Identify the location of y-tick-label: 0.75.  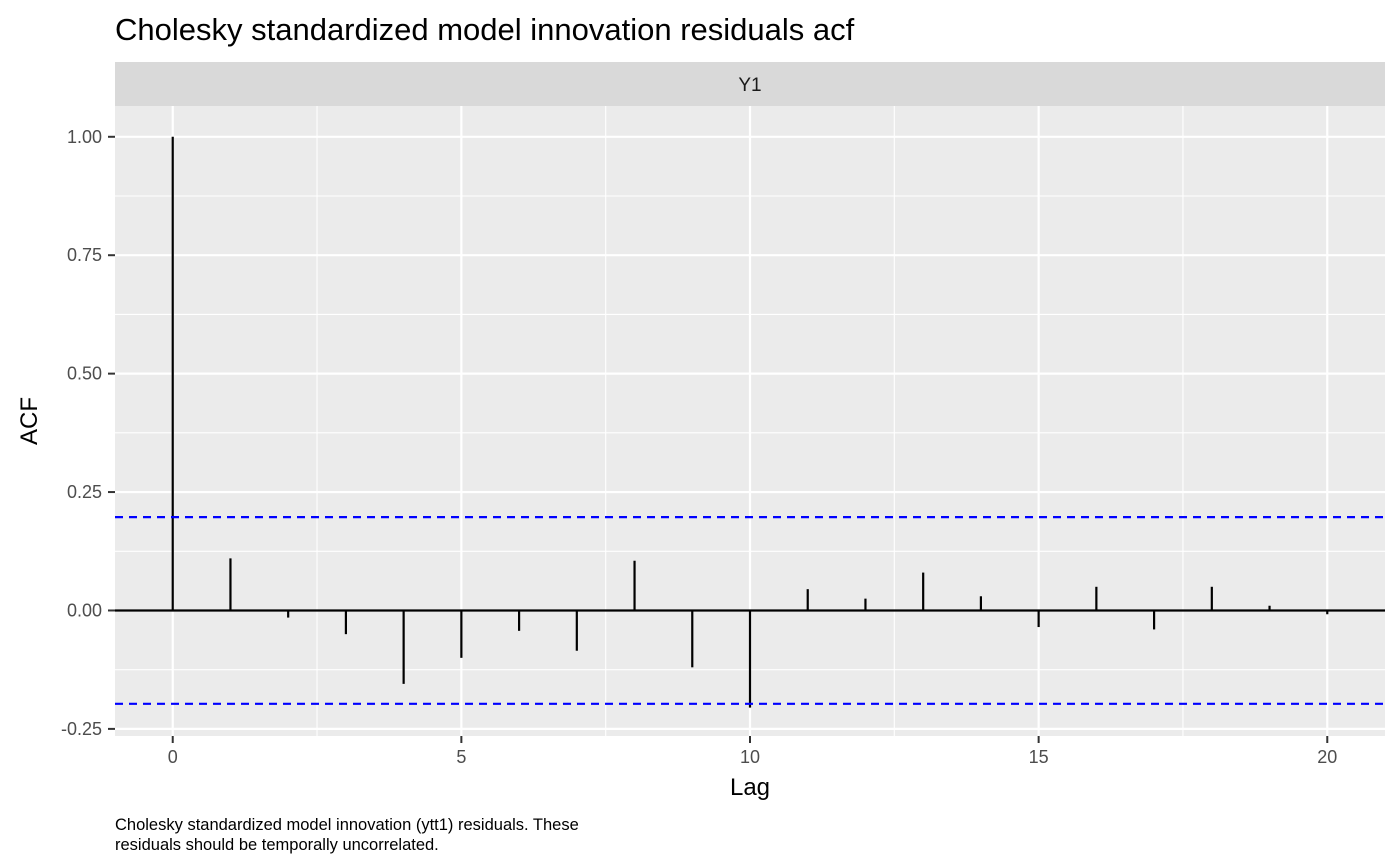
(84, 255).